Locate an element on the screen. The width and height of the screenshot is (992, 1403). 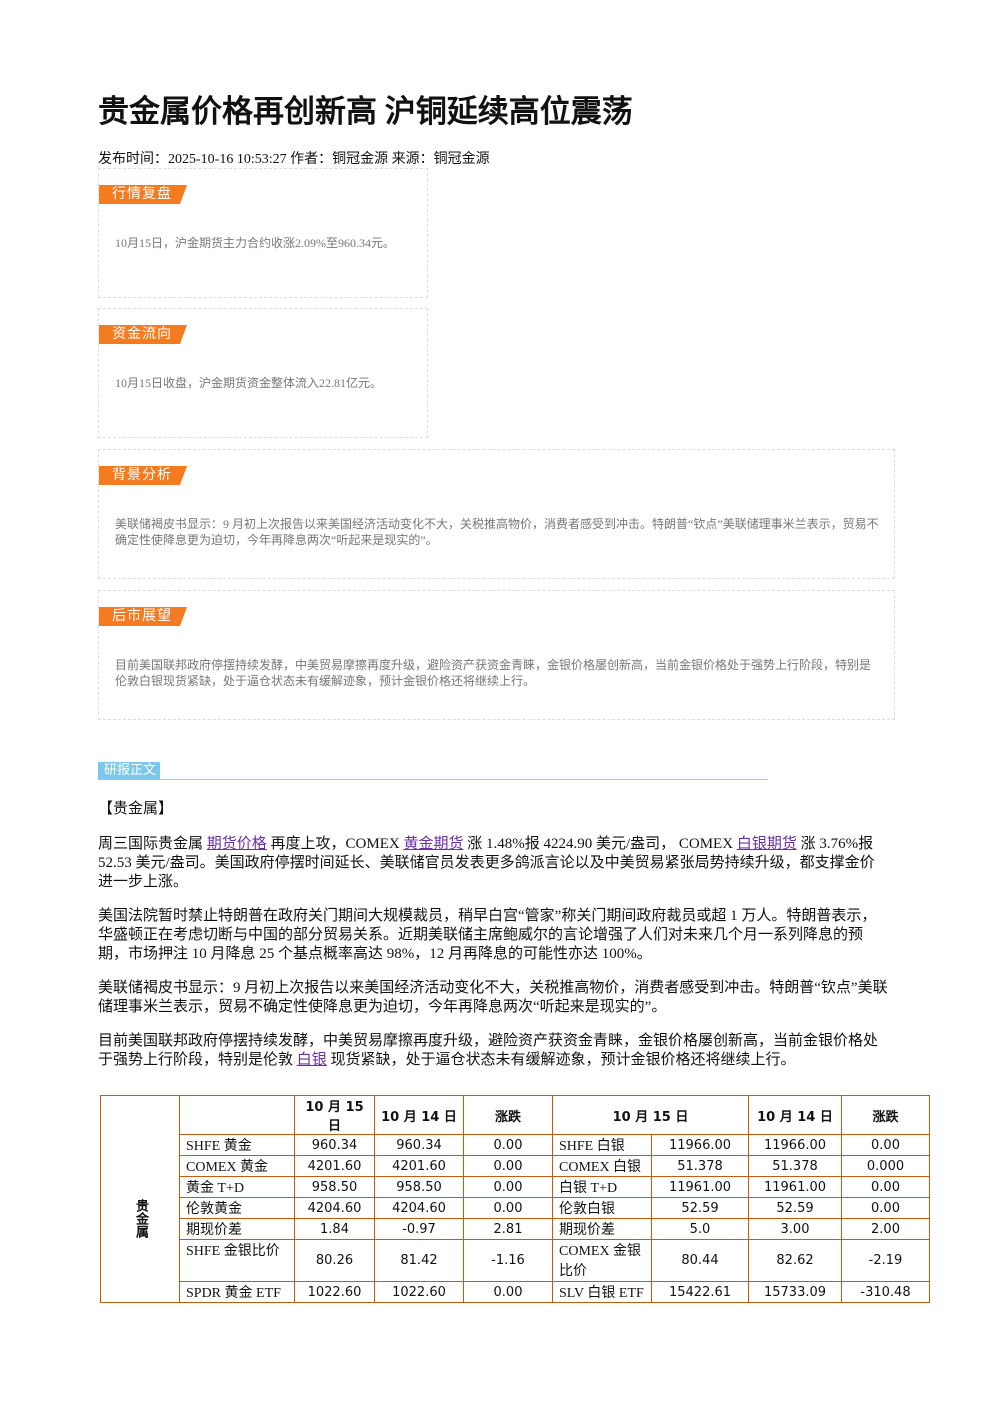
value-cell: 5.0 is located at coordinates (700, 1229).